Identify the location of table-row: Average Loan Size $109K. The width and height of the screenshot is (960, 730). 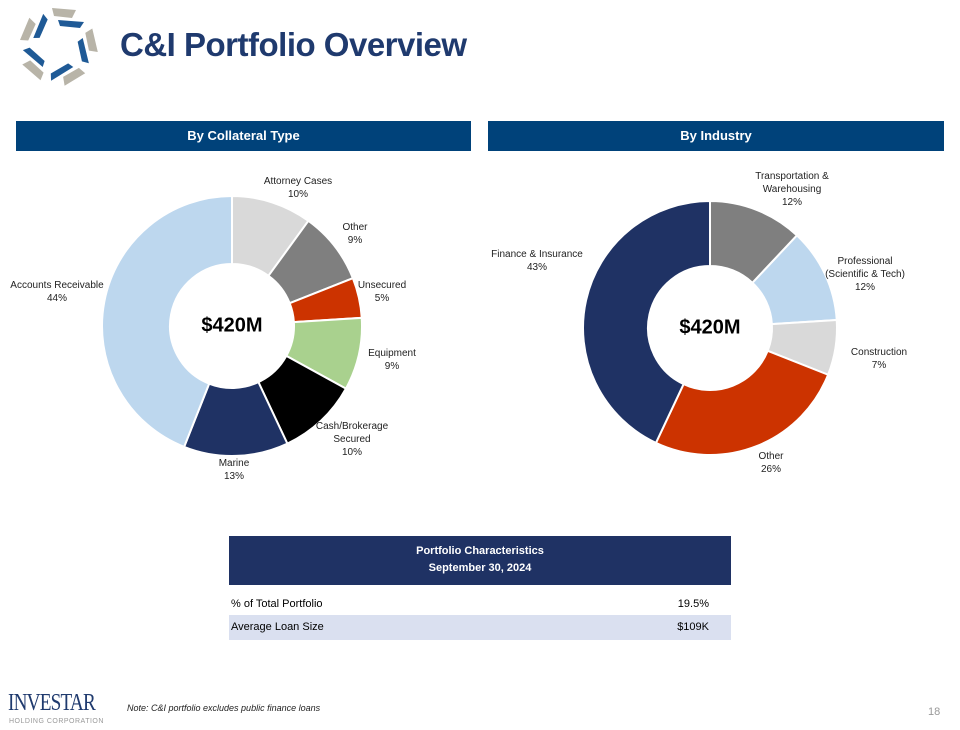
(480, 627).